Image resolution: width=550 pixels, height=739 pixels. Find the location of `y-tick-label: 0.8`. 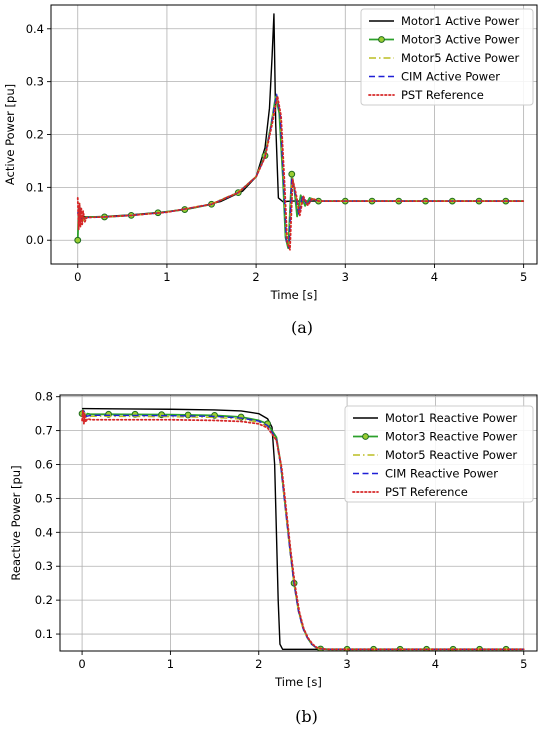

y-tick-label: 0.8 is located at coordinates (44, 397).